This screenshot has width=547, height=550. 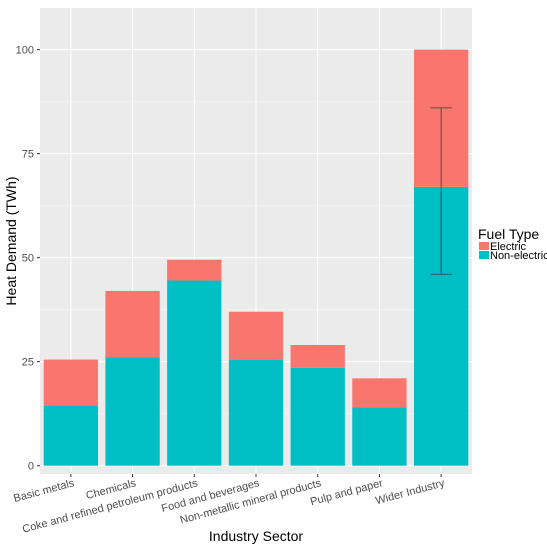 What do you see at coordinates (508, 234) in the screenshot?
I see `legend-title: Fuel Type` at bounding box center [508, 234].